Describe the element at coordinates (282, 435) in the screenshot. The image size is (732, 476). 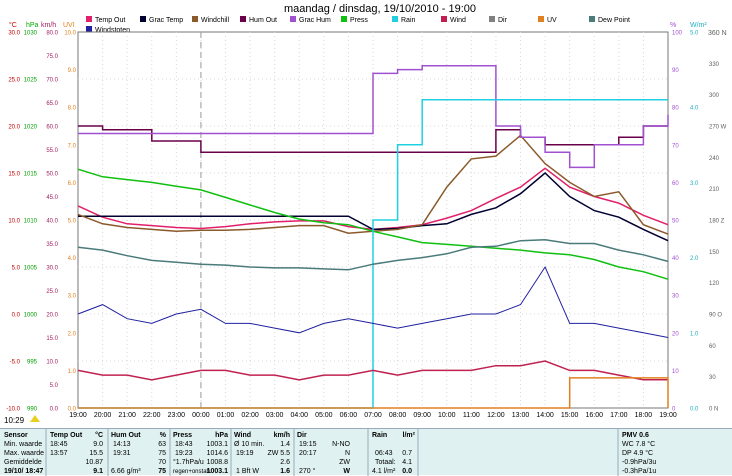
I see `wind-unit: km/h` at that location.